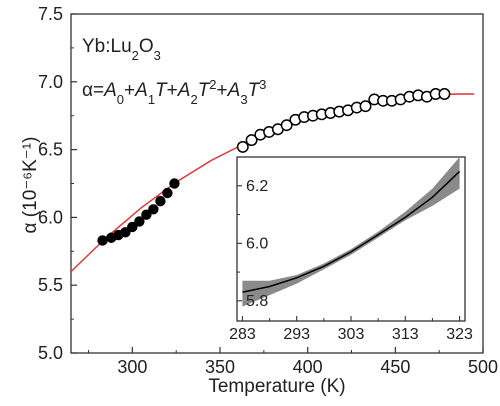 Image resolution: width=500 pixels, height=406 pixels. I want to click on inset-fit-line, so click(351, 231).